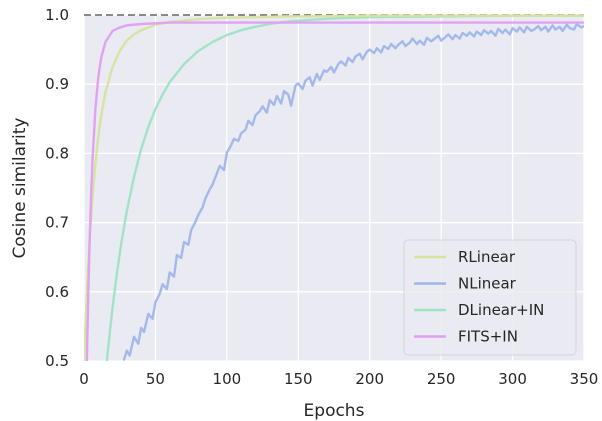  I want to click on x-tick-label: 350, so click(584, 379).